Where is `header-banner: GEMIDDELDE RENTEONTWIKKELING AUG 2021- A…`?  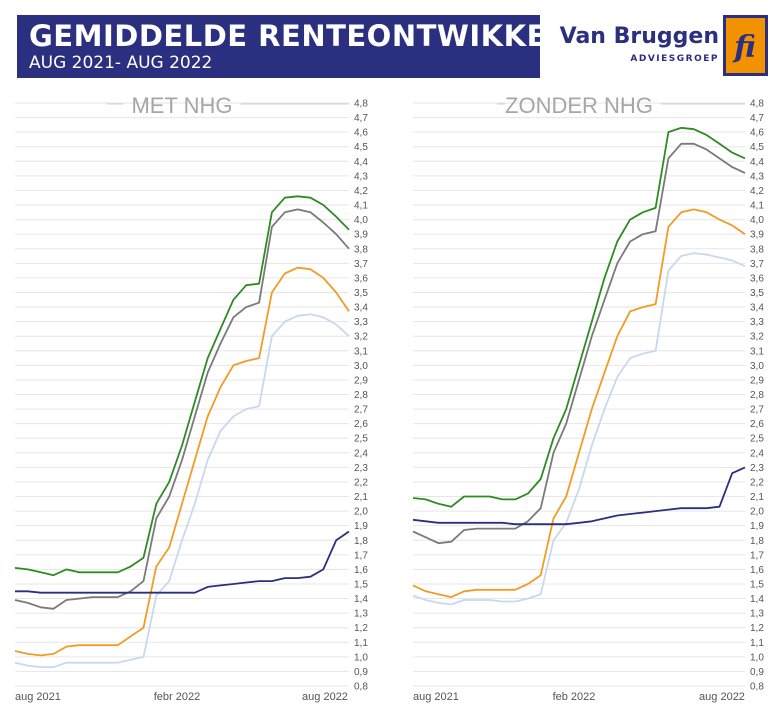
header-banner: GEMIDDELDE RENTEONTWIKKELING AUG 2021- A… is located at coordinates (321, 46).